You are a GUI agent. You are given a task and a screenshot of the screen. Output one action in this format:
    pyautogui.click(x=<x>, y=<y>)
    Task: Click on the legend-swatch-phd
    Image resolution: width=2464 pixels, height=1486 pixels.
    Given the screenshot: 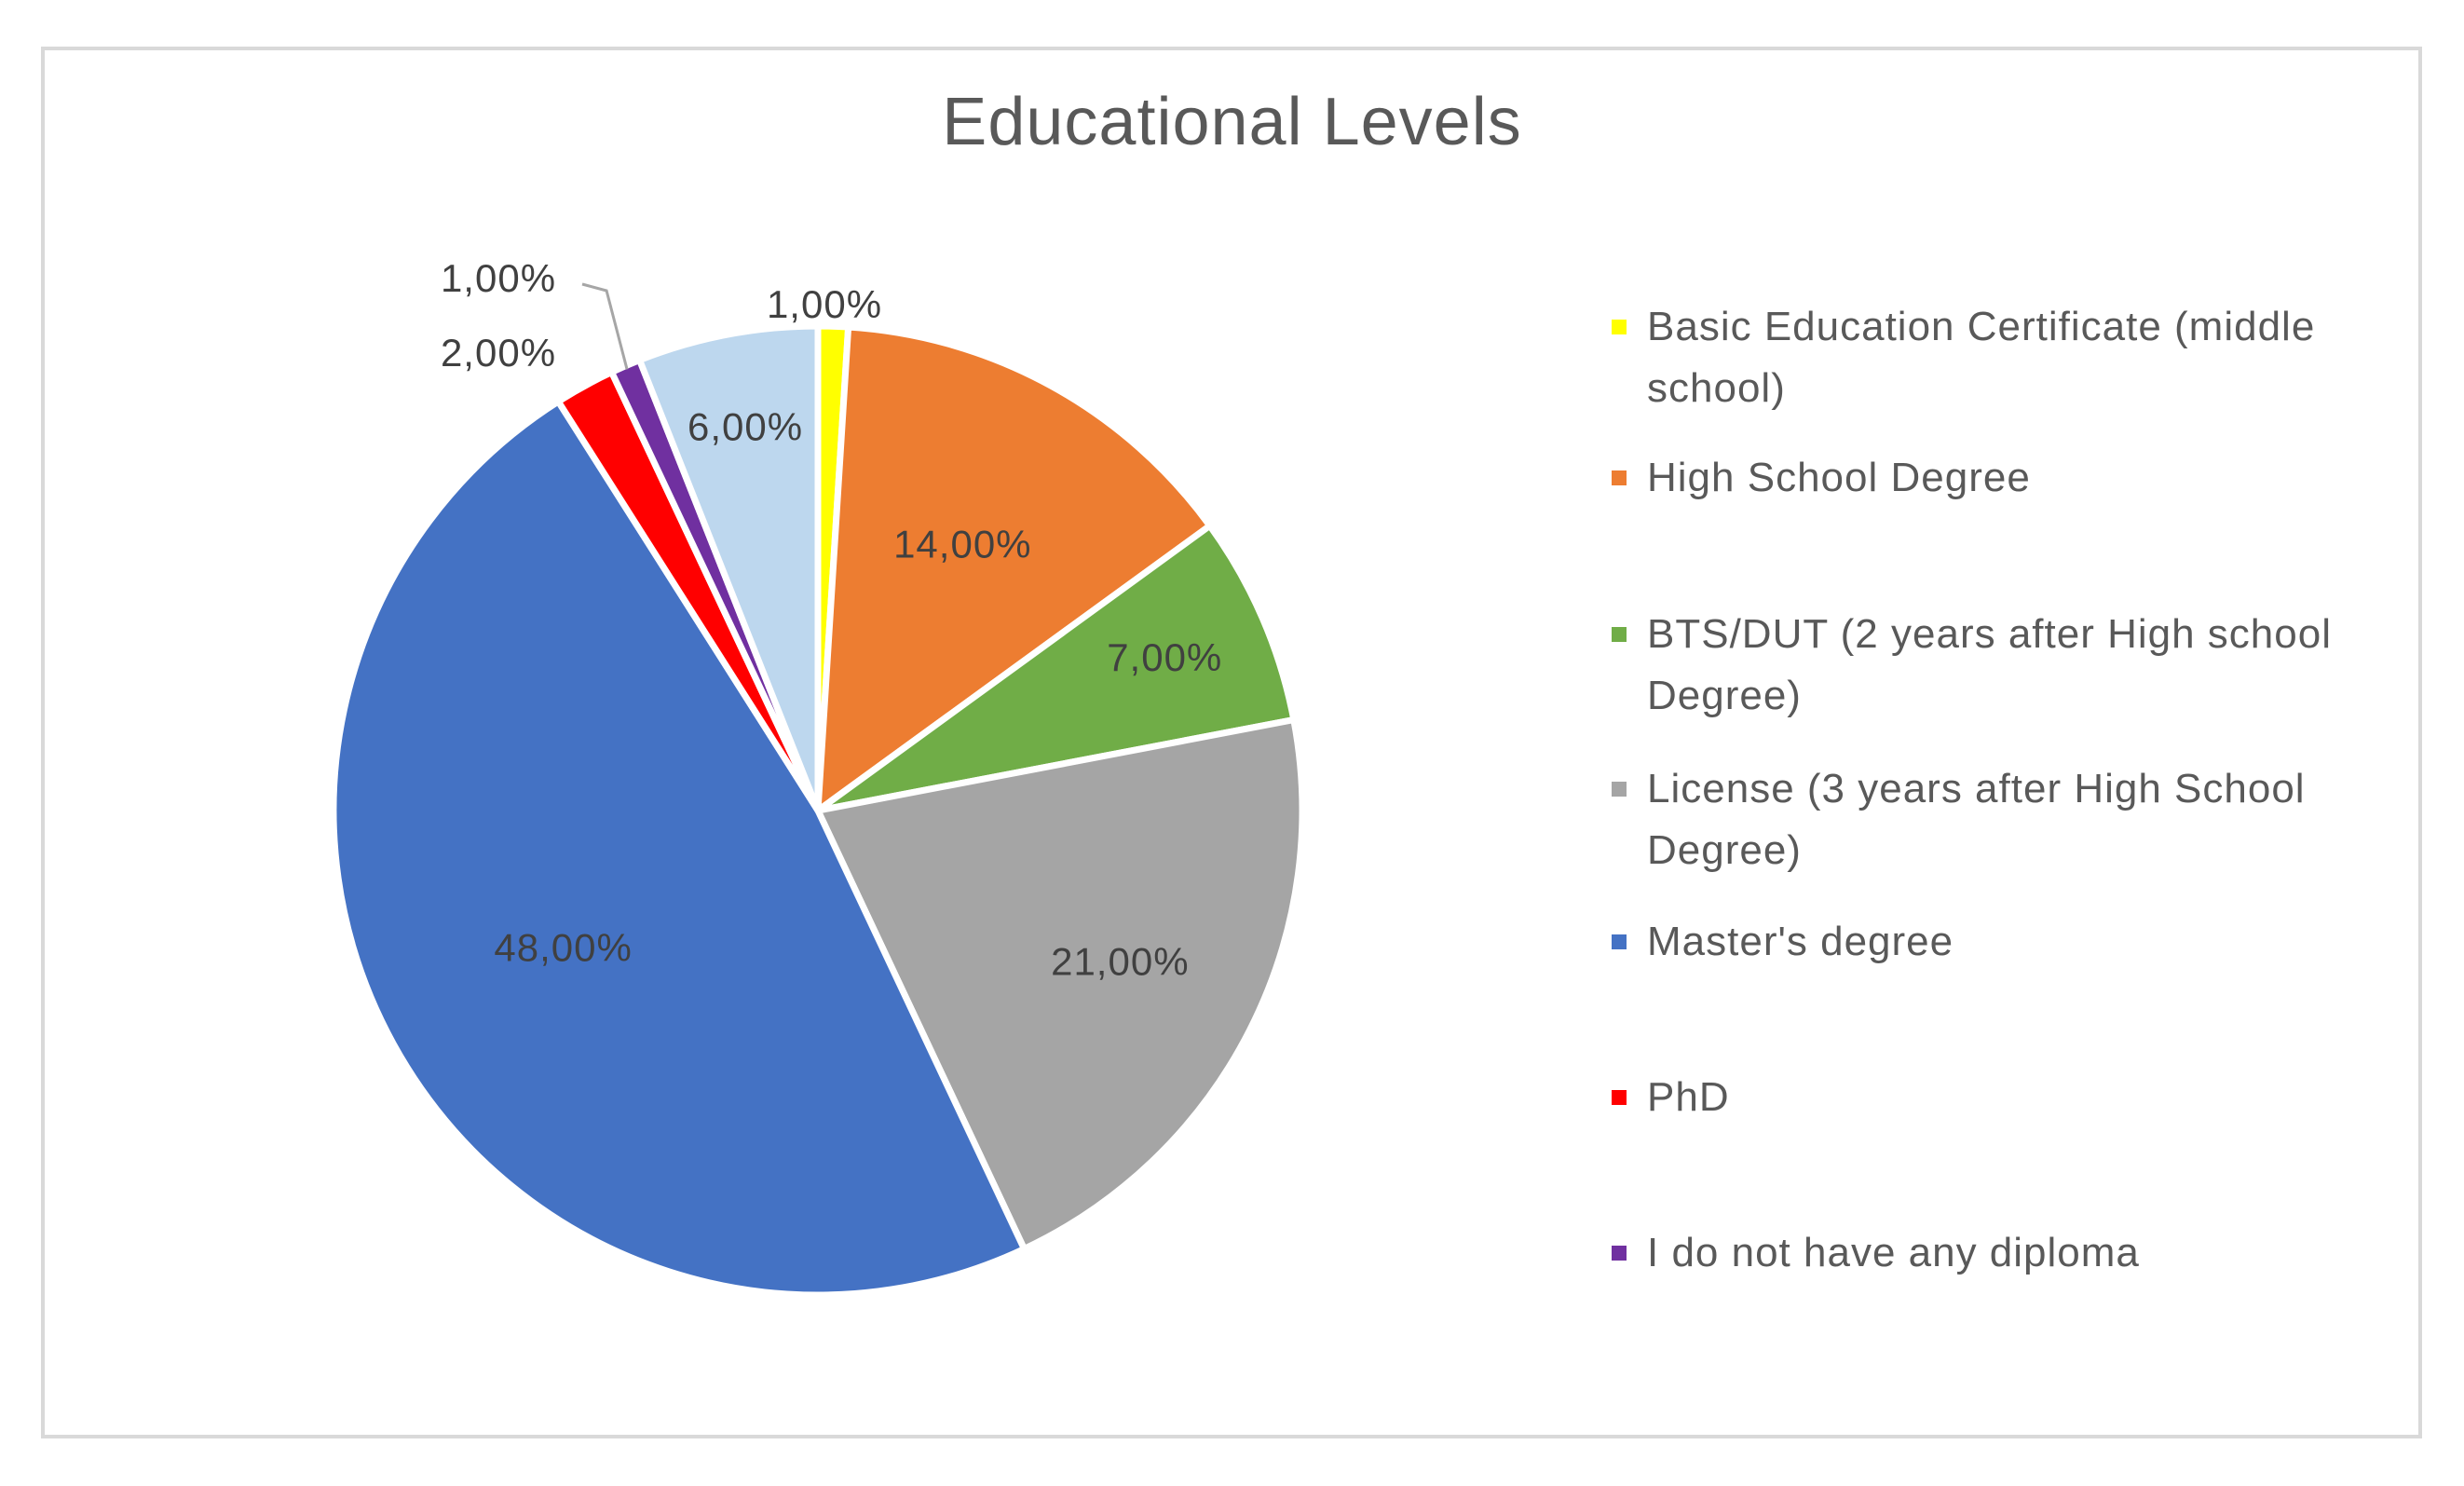 What is the action you would take?
    pyautogui.click(x=1619, y=1097)
    